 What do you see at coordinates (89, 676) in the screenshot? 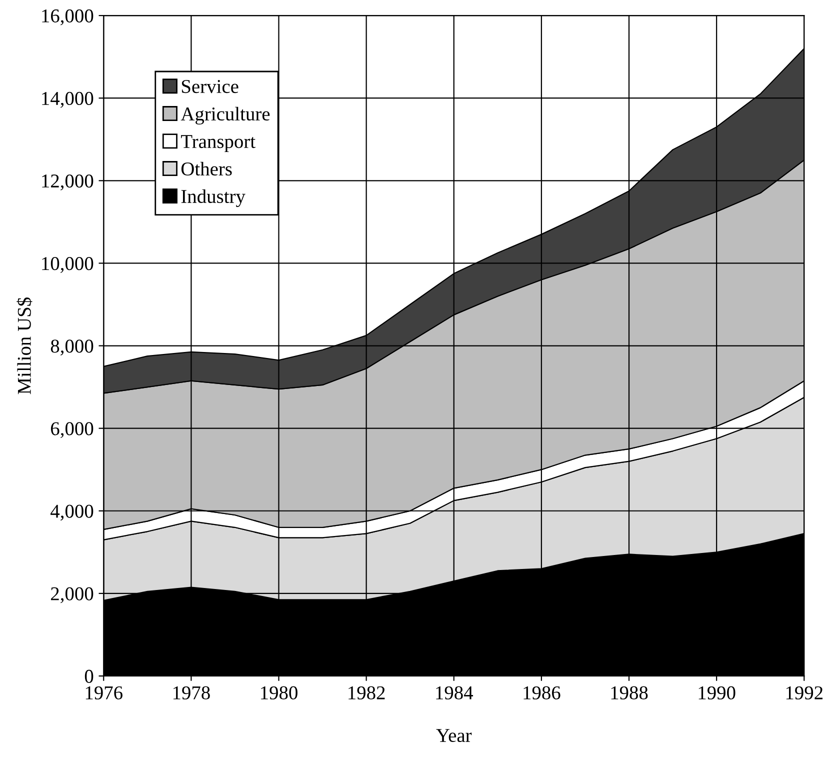
I see `y-tick-label: 0` at bounding box center [89, 676].